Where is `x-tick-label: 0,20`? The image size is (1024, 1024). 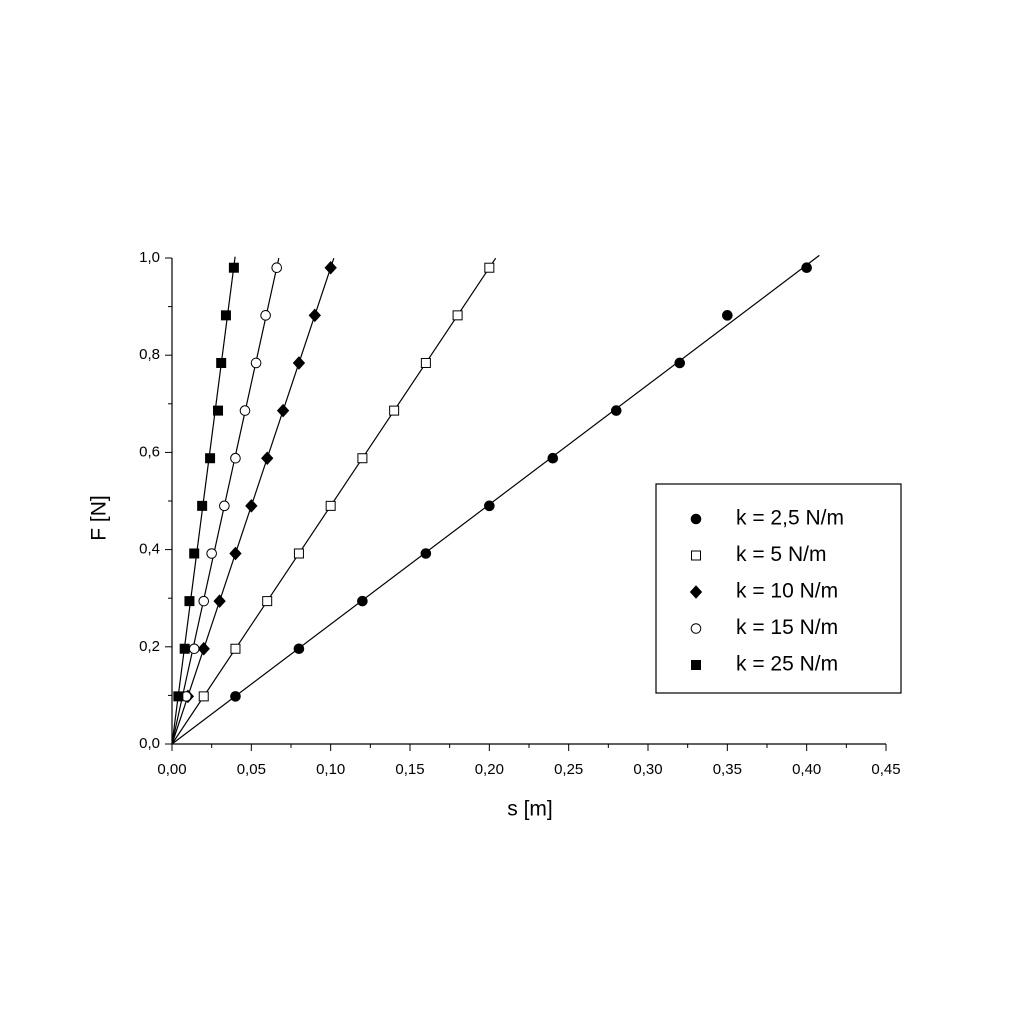 x-tick-label: 0,20 is located at coordinates (489, 769).